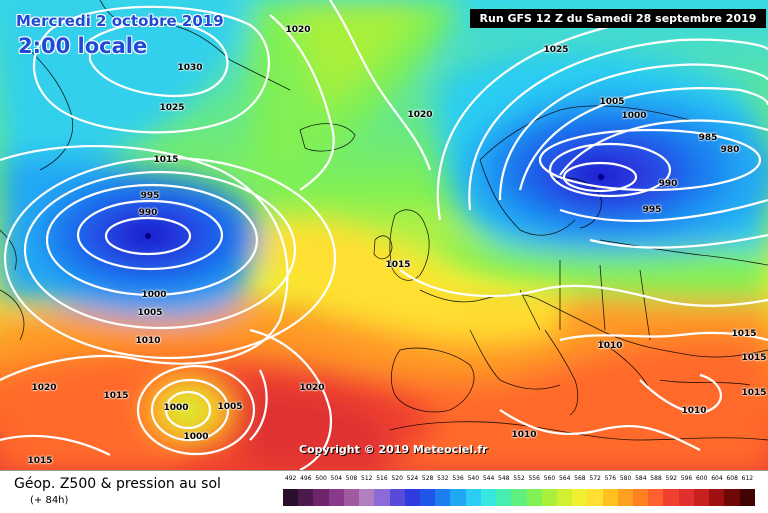 This screenshot has width=768, height=513. What do you see at coordinates (519, 478) in the screenshot?
I see `legend-tick-label: 552` at bounding box center [519, 478].